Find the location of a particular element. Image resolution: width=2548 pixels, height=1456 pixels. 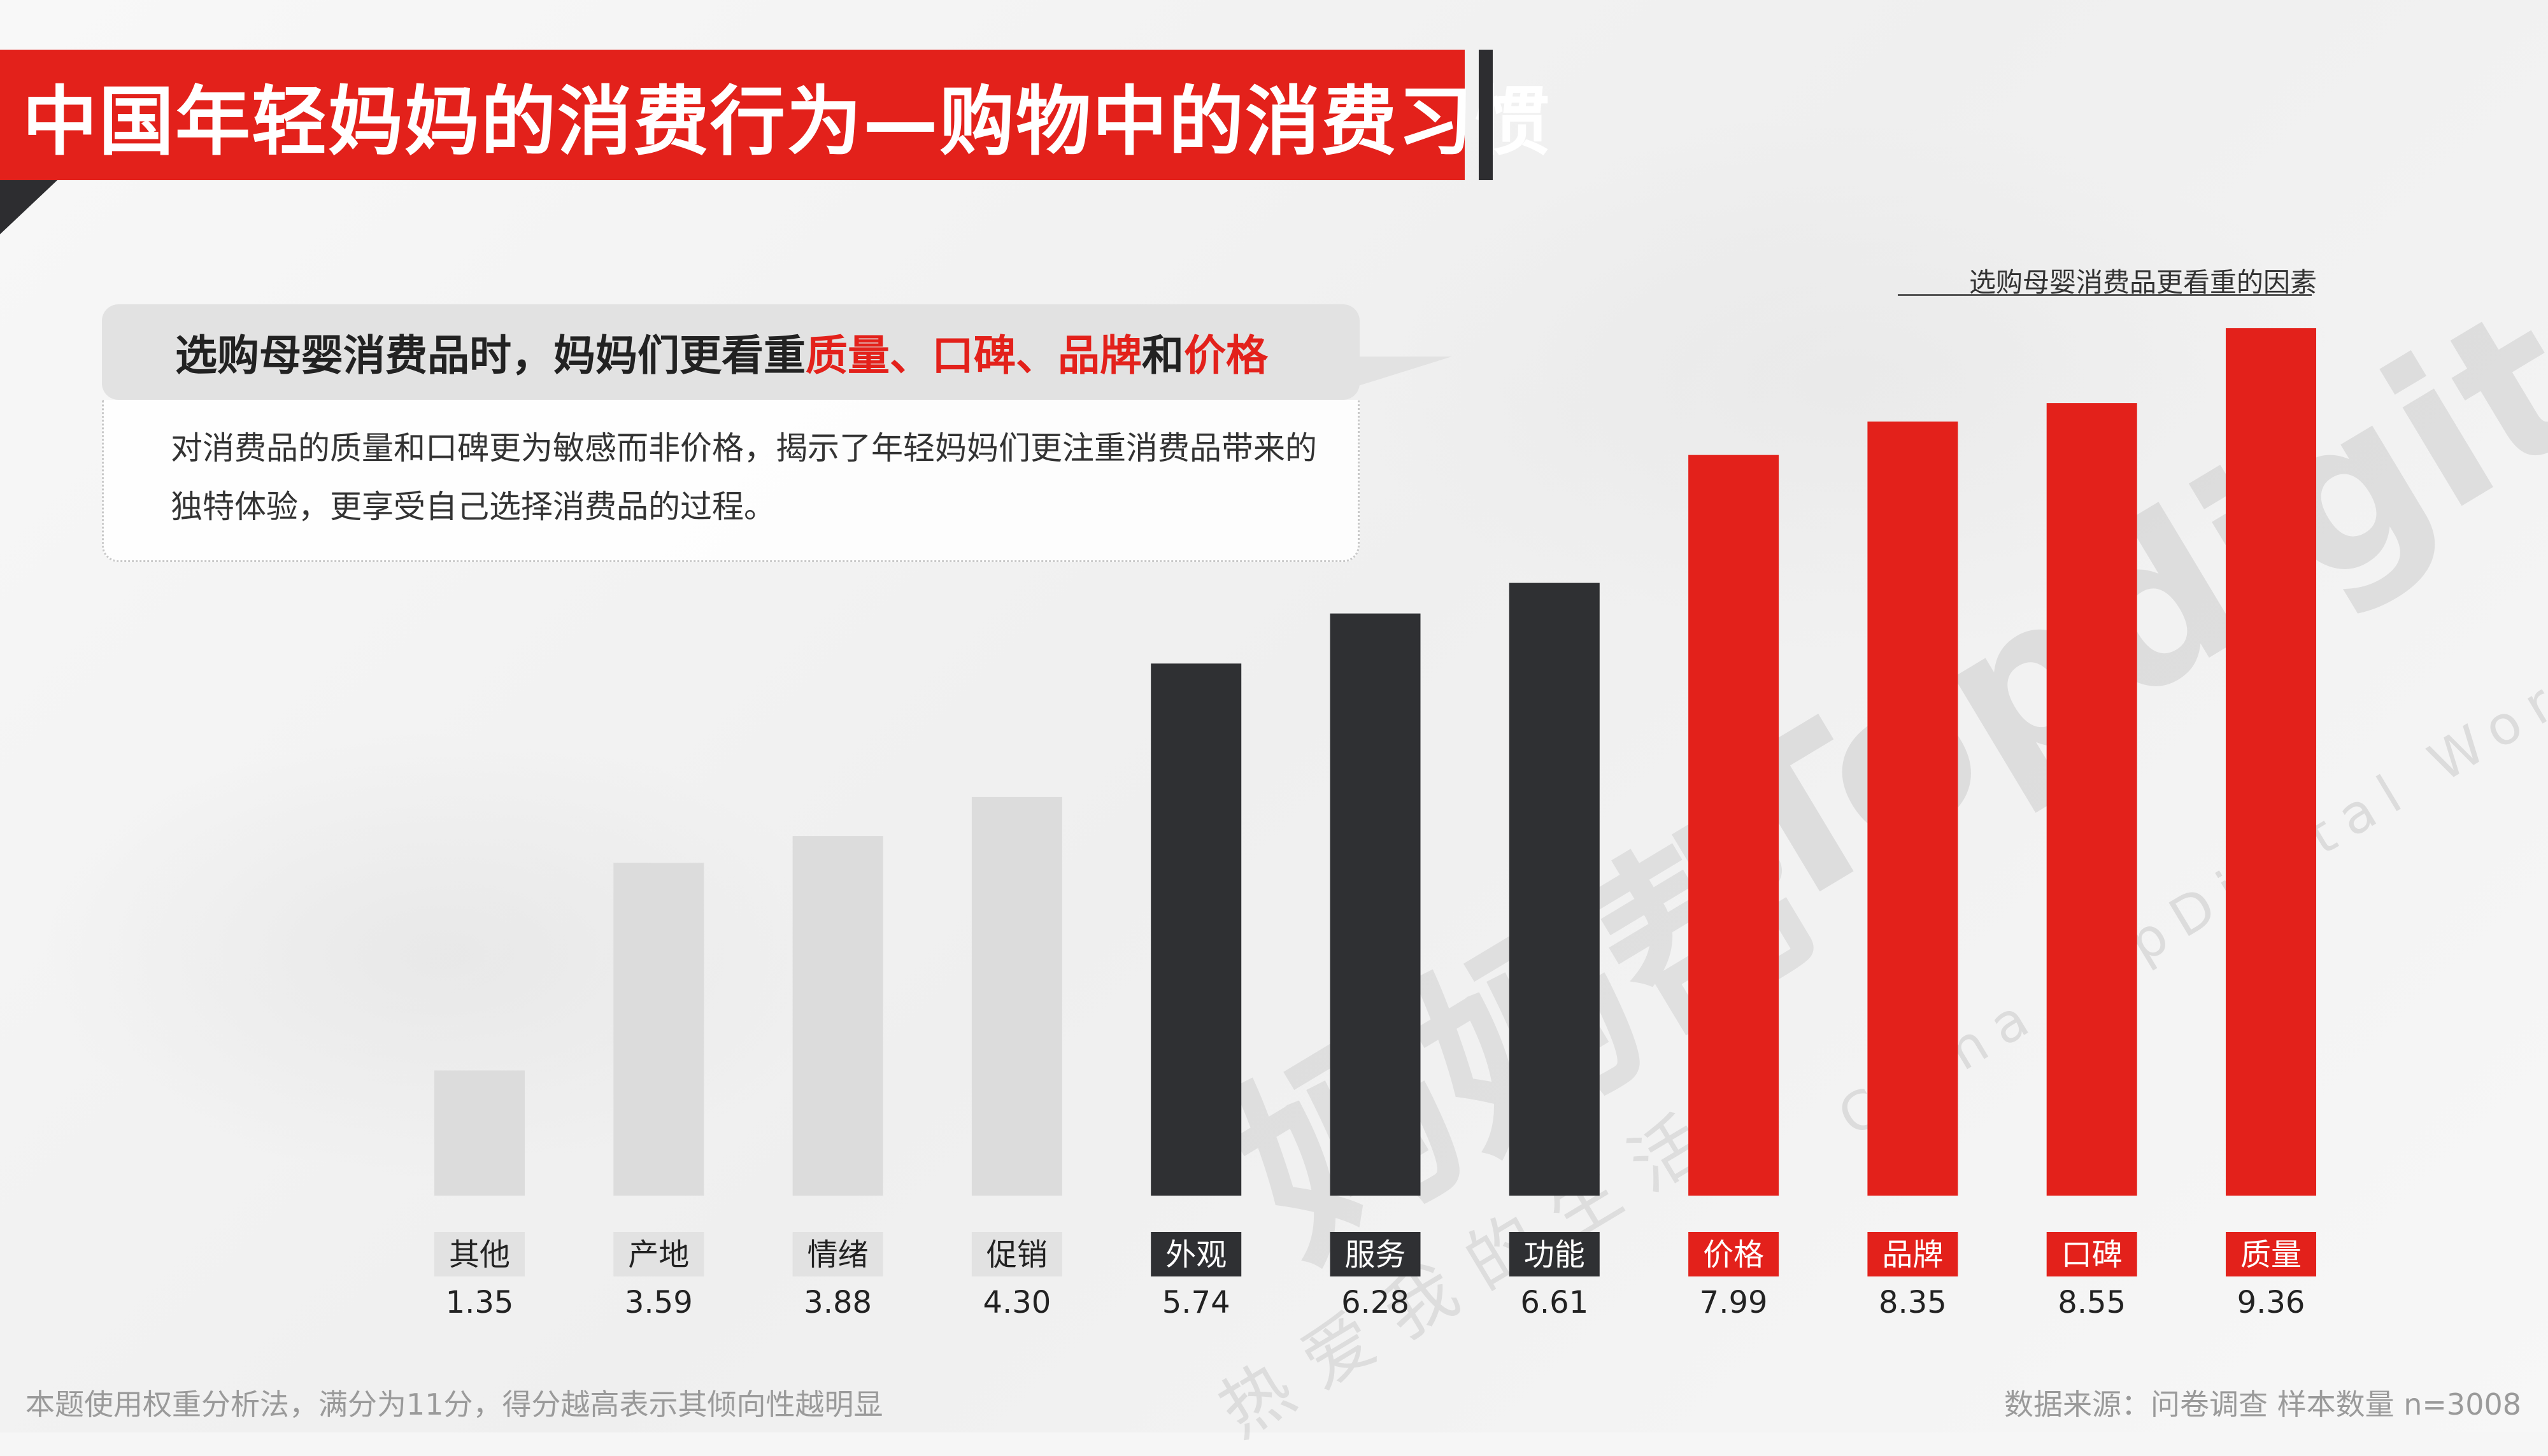

category-label-9: 口碑 is located at coordinates (2092, 1255).